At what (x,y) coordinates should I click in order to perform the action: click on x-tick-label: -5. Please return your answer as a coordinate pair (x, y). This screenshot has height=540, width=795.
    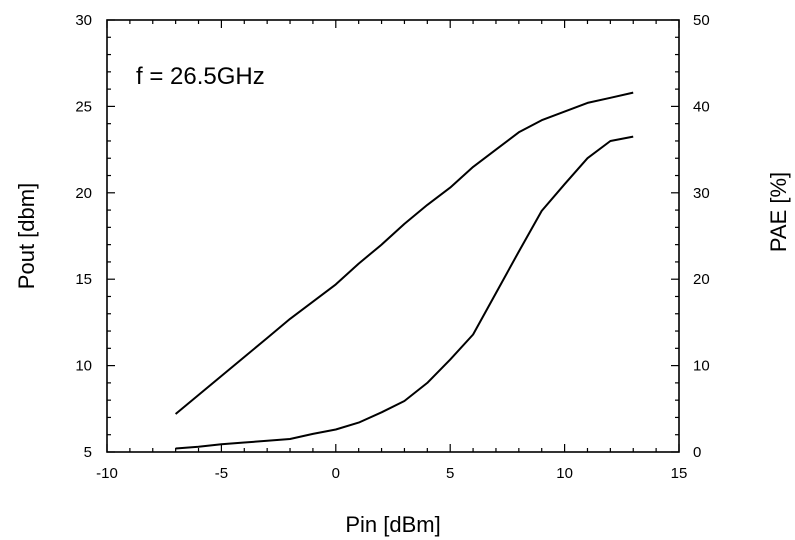
    Looking at the image, I should click on (221, 473).